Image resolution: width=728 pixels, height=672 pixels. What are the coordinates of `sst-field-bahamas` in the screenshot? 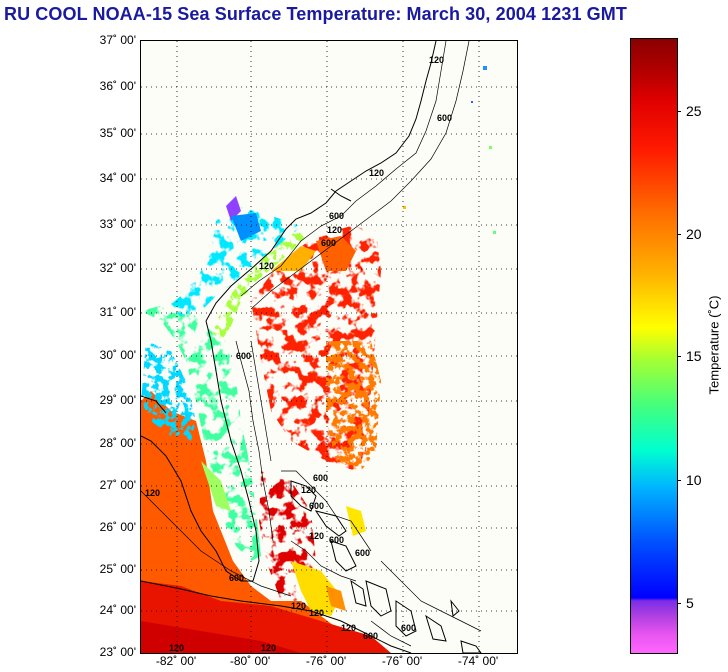 It's located at (312, 543).